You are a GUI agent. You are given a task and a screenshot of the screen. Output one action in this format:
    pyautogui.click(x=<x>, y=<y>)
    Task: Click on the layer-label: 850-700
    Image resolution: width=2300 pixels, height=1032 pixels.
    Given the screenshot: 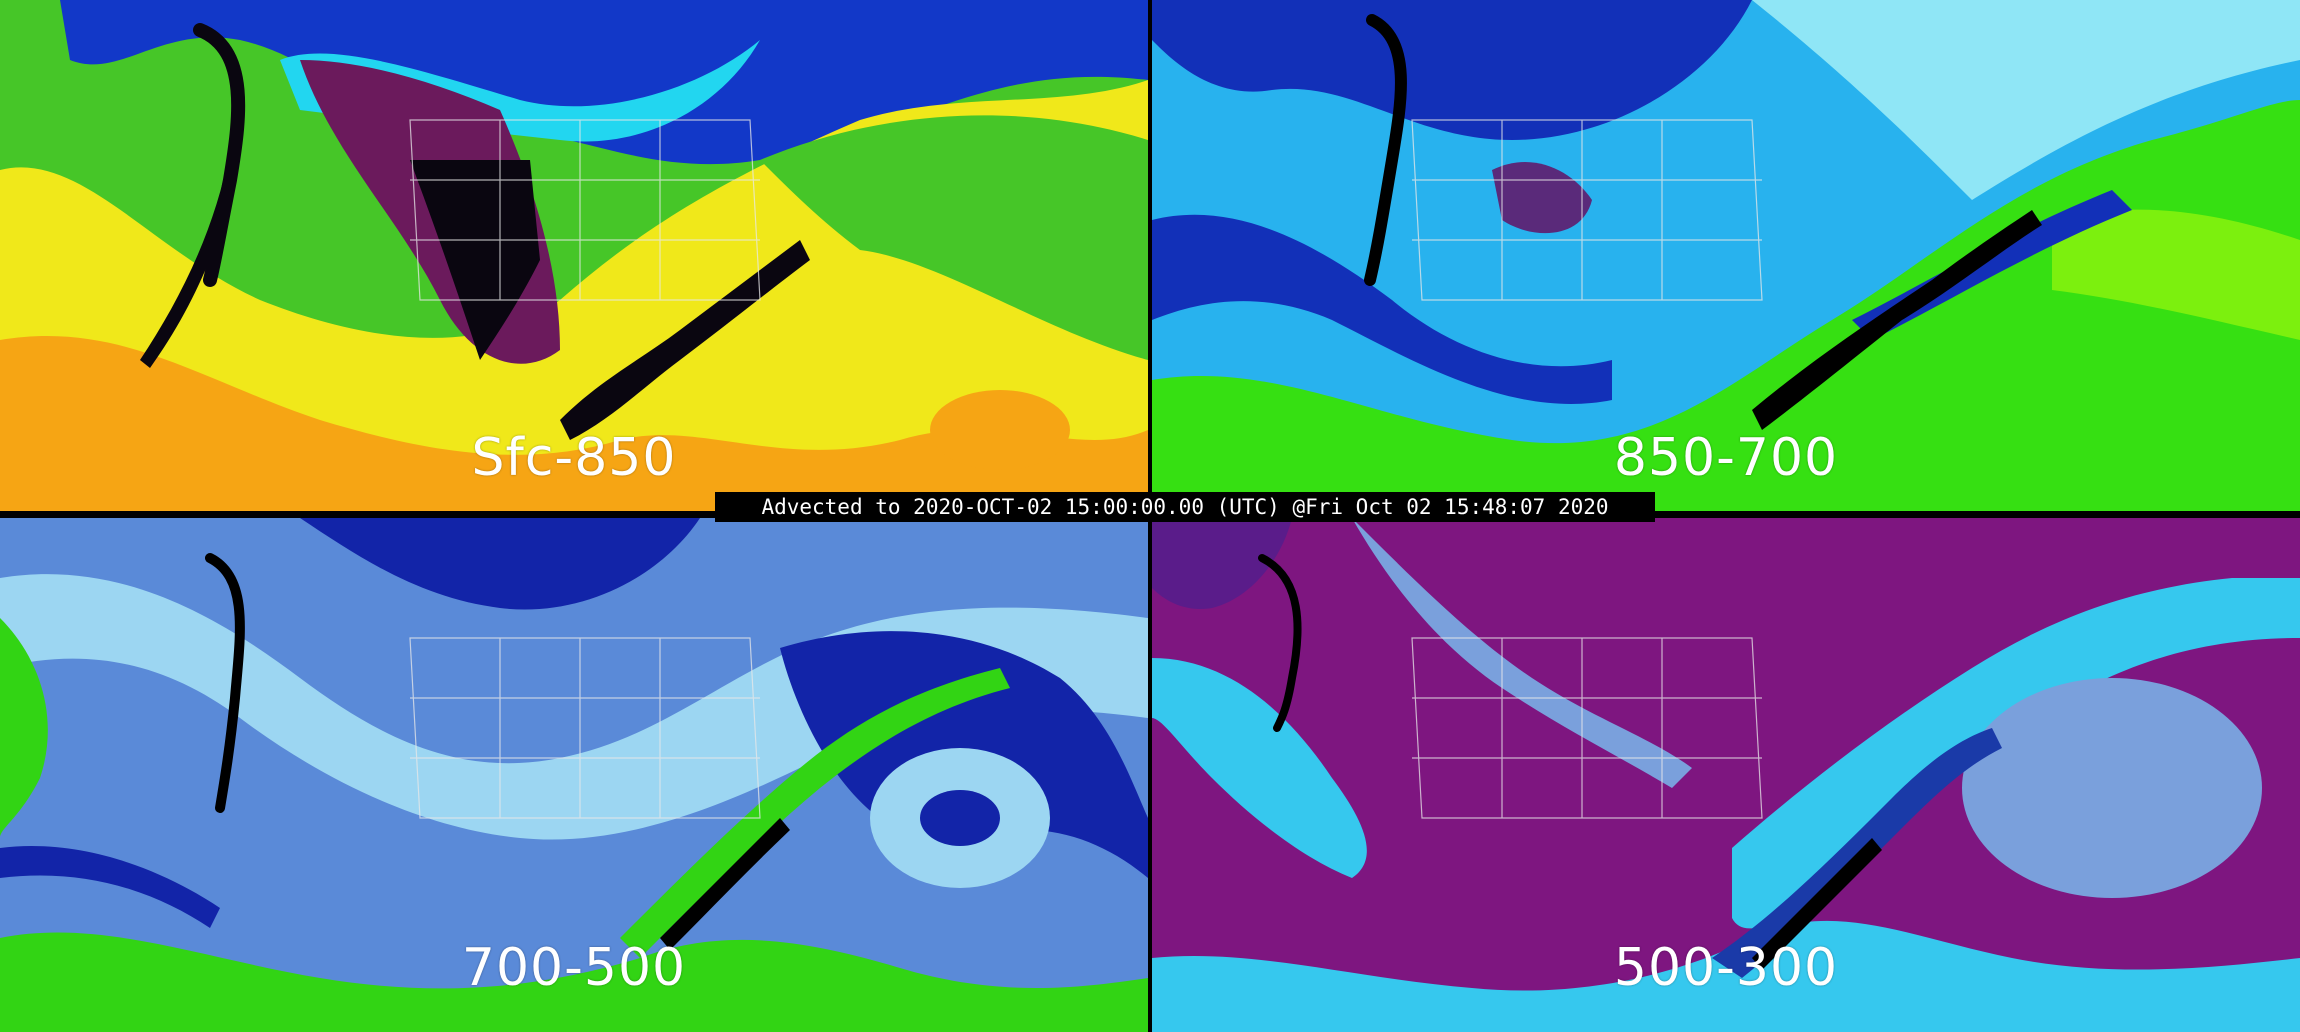 What is the action you would take?
    pyautogui.click(x=1726, y=458)
    